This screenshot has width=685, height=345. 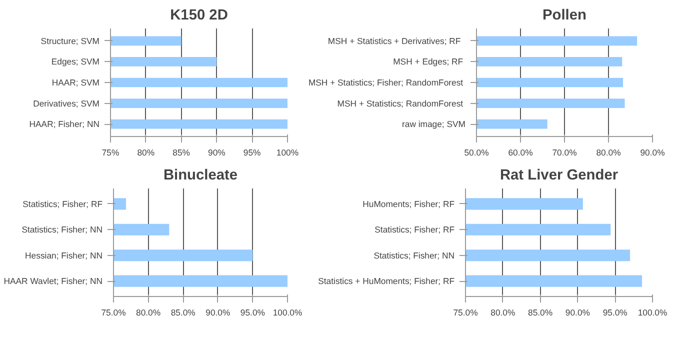 What do you see at coordinates (70, 41) in the screenshot?
I see `y-tick-label: Structure; SVM` at bounding box center [70, 41].